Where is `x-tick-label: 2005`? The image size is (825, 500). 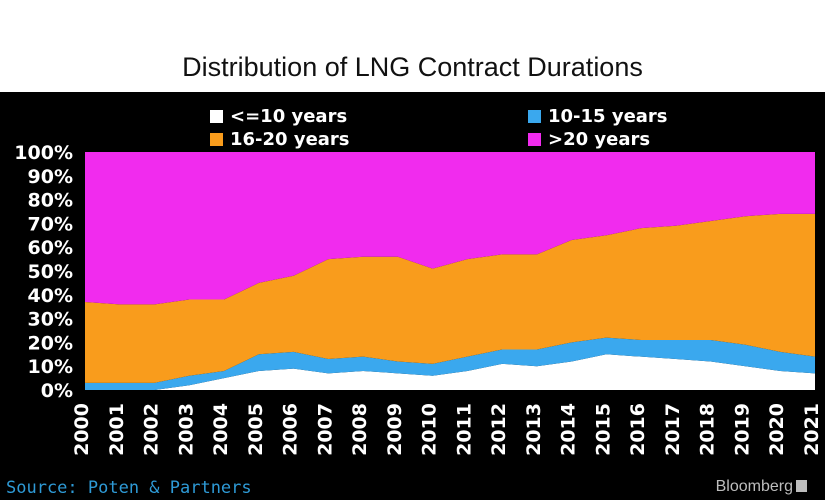 x-tick-label: 2005 is located at coordinates (256, 429).